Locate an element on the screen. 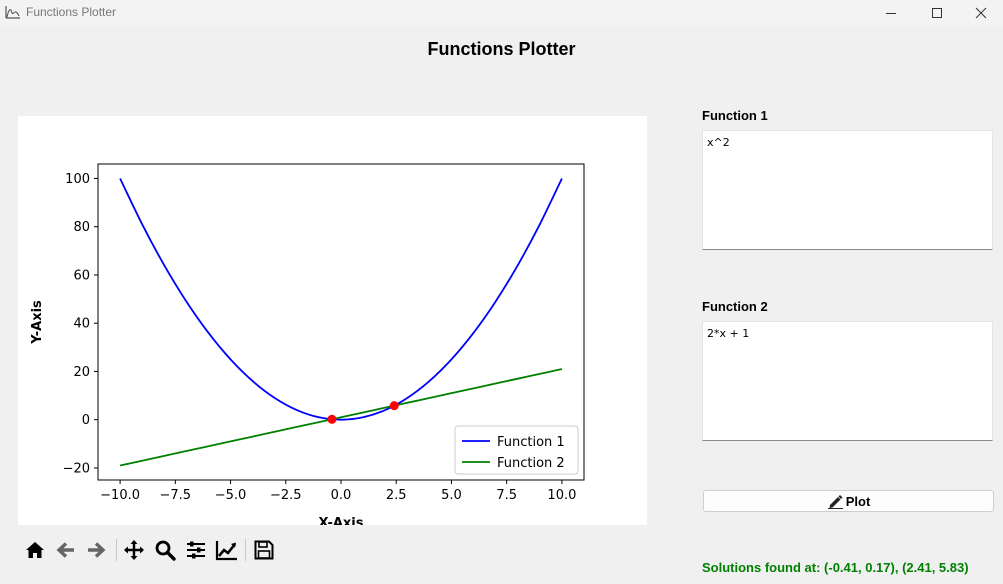 The width and height of the screenshot is (1003, 584). x-tick-label: 5.0 is located at coordinates (451, 495).